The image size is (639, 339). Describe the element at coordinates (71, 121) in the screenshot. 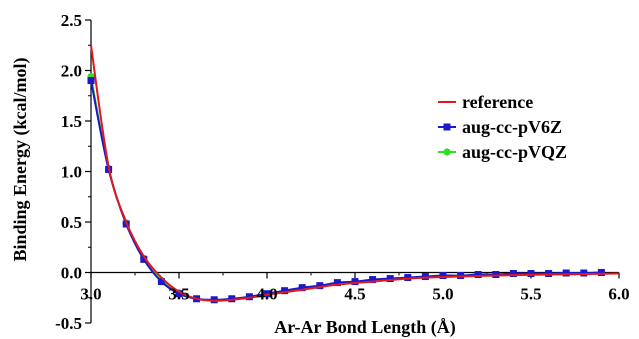

I see `y-tick-label: 1.5` at that location.